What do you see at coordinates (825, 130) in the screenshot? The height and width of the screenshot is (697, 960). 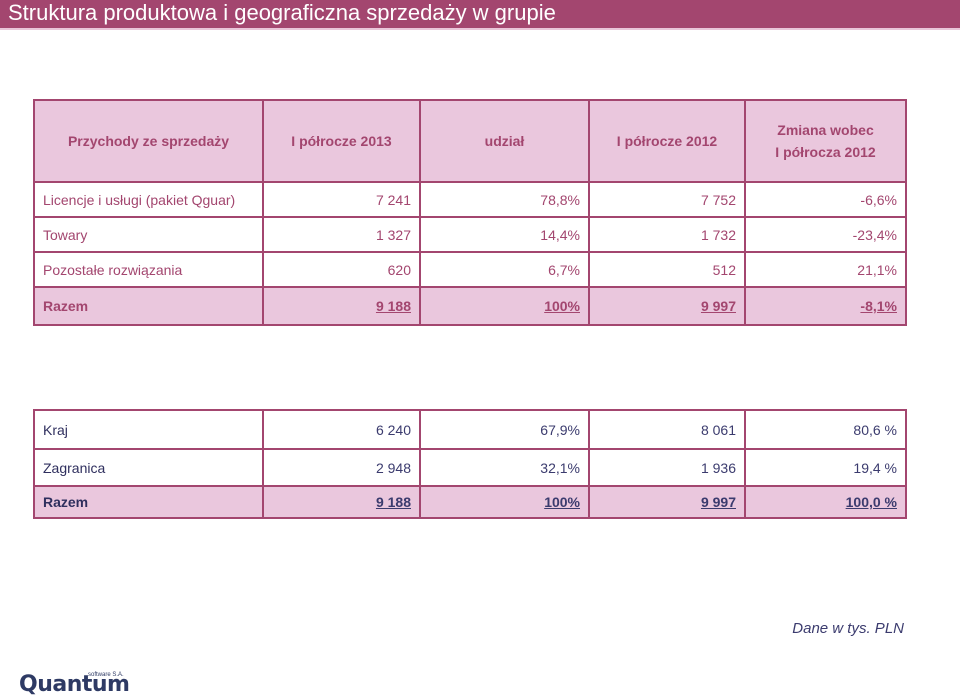 I see `column-header-change-line1: Zmiana wobec` at bounding box center [825, 130].